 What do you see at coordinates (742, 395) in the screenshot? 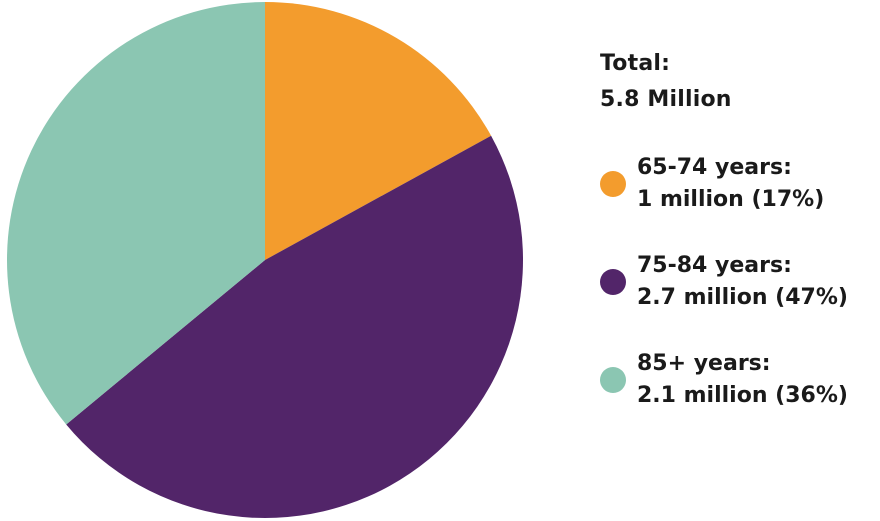
I see `legend-value: 2.1 million (36%)` at bounding box center [742, 395].